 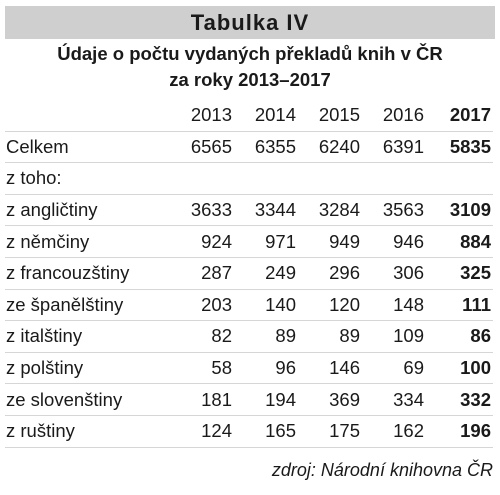 I want to click on cell-value: 3344, so click(x=266, y=210).